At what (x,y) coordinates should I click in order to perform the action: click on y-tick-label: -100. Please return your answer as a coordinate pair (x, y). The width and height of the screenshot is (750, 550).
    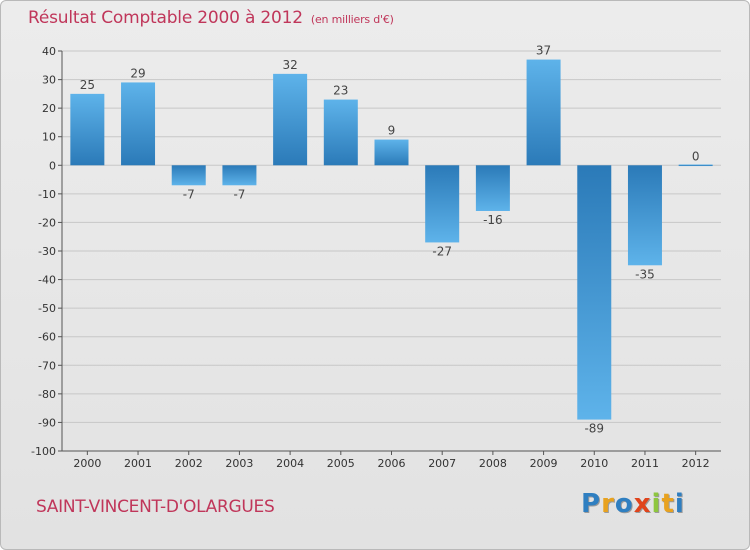
    Looking at the image, I should click on (43, 451).